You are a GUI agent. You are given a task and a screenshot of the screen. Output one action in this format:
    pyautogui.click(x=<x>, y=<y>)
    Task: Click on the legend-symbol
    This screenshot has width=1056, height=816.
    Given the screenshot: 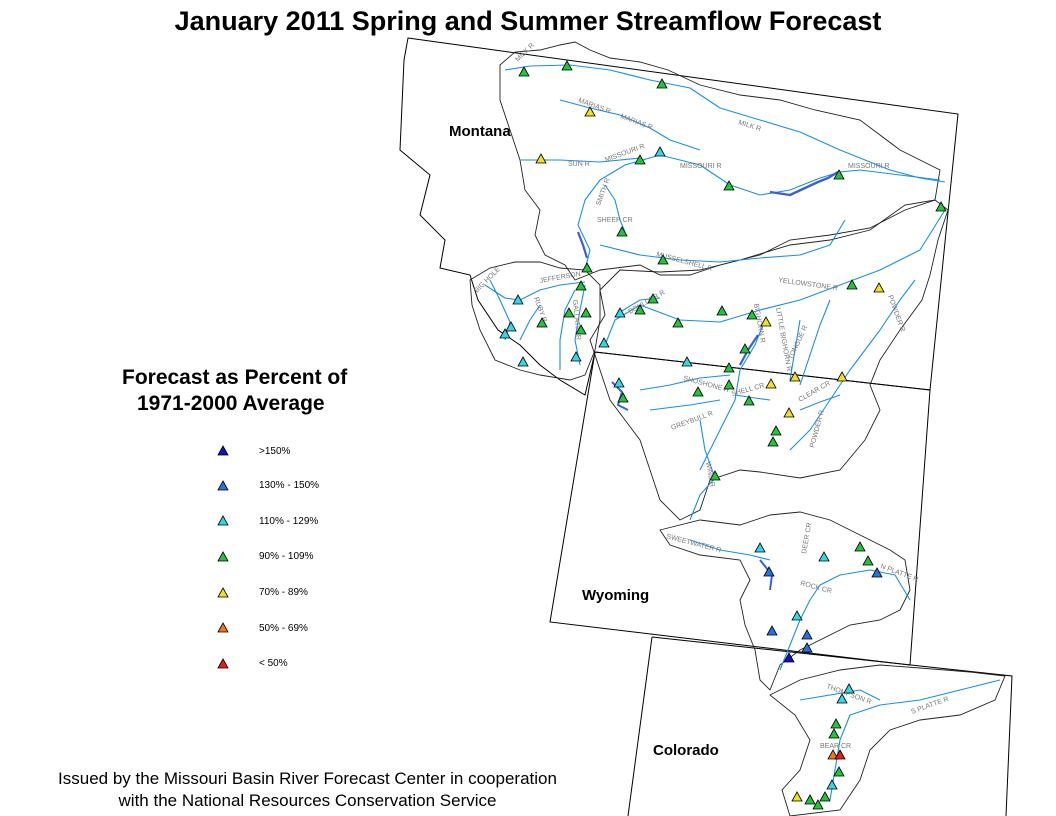 What is the action you would take?
    pyautogui.click(x=223, y=556)
    